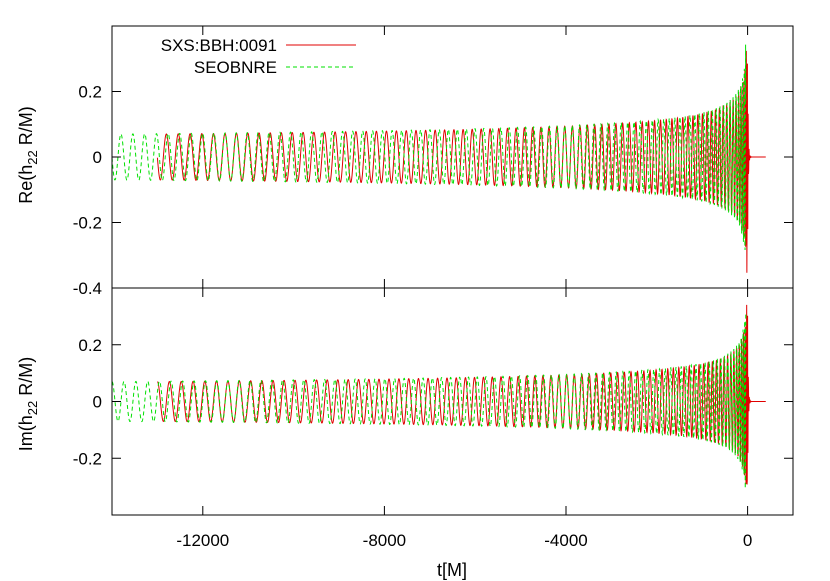  What do you see at coordinates (565, 540) in the screenshot?
I see `x-tick-label: -4000` at bounding box center [565, 540].